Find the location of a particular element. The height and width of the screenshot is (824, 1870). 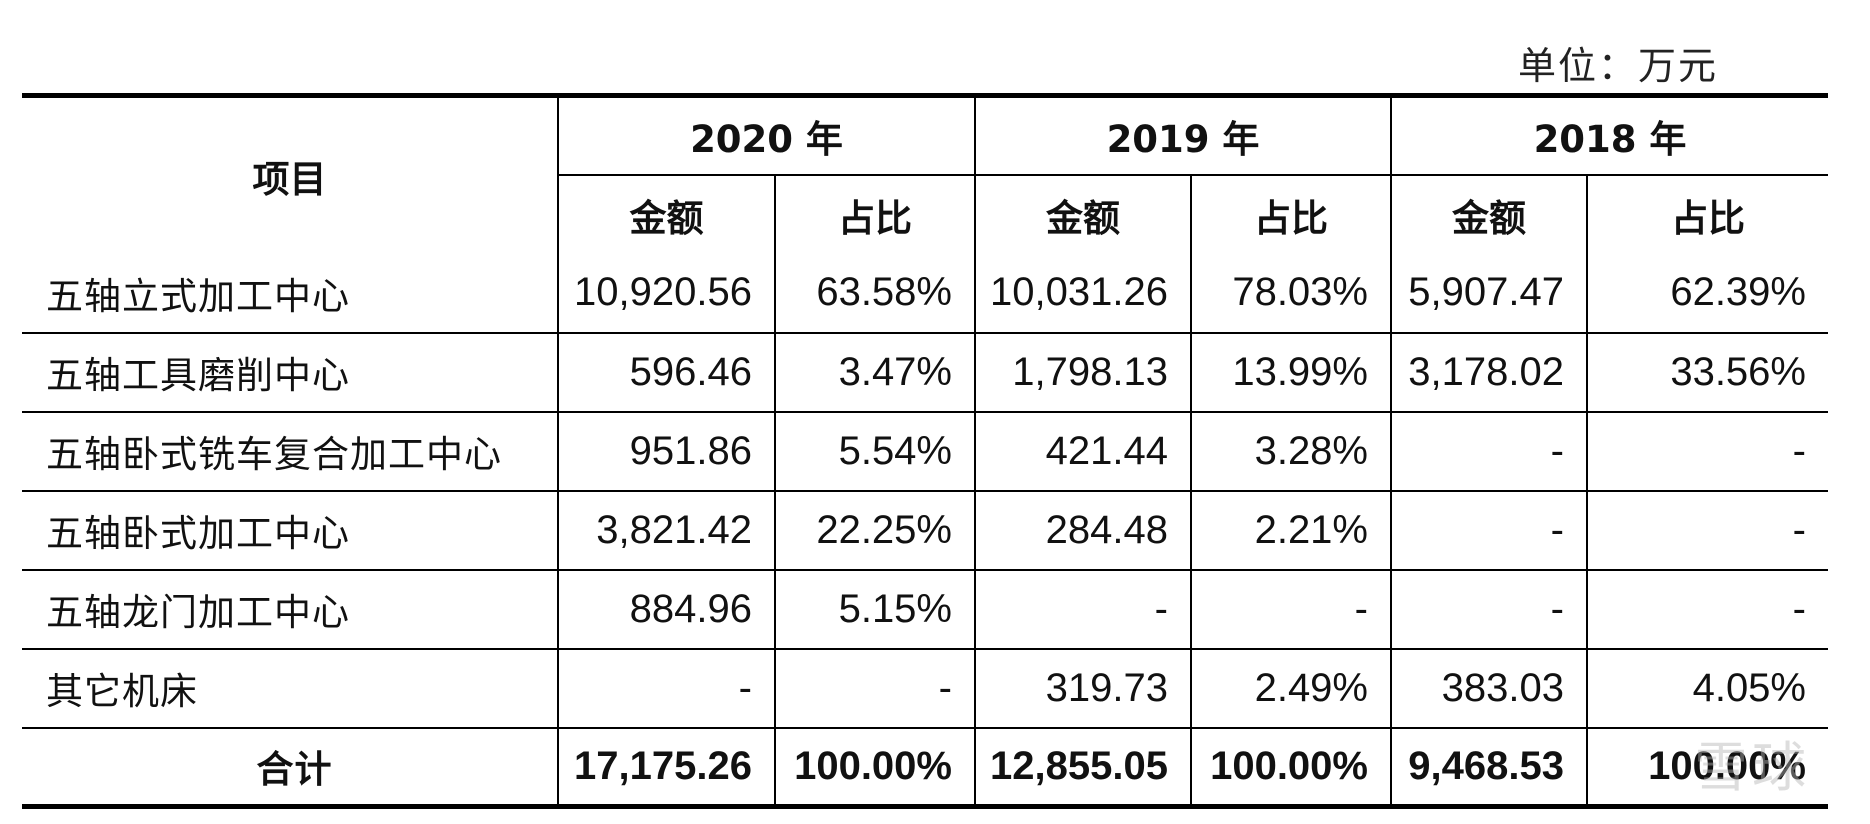

row-label: 五轴卧式铣车复合加工中心 is located at coordinates (290, 450).